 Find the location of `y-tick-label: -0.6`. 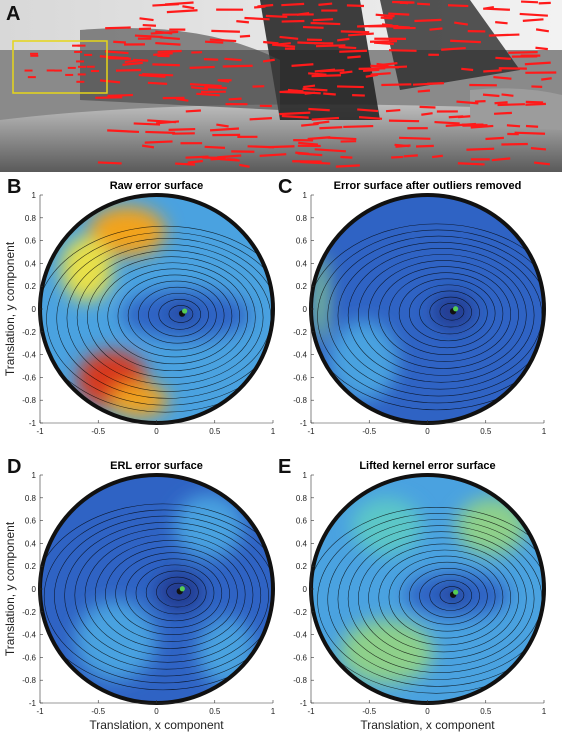

y-tick-label: -0.6 is located at coordinates (29, 377).